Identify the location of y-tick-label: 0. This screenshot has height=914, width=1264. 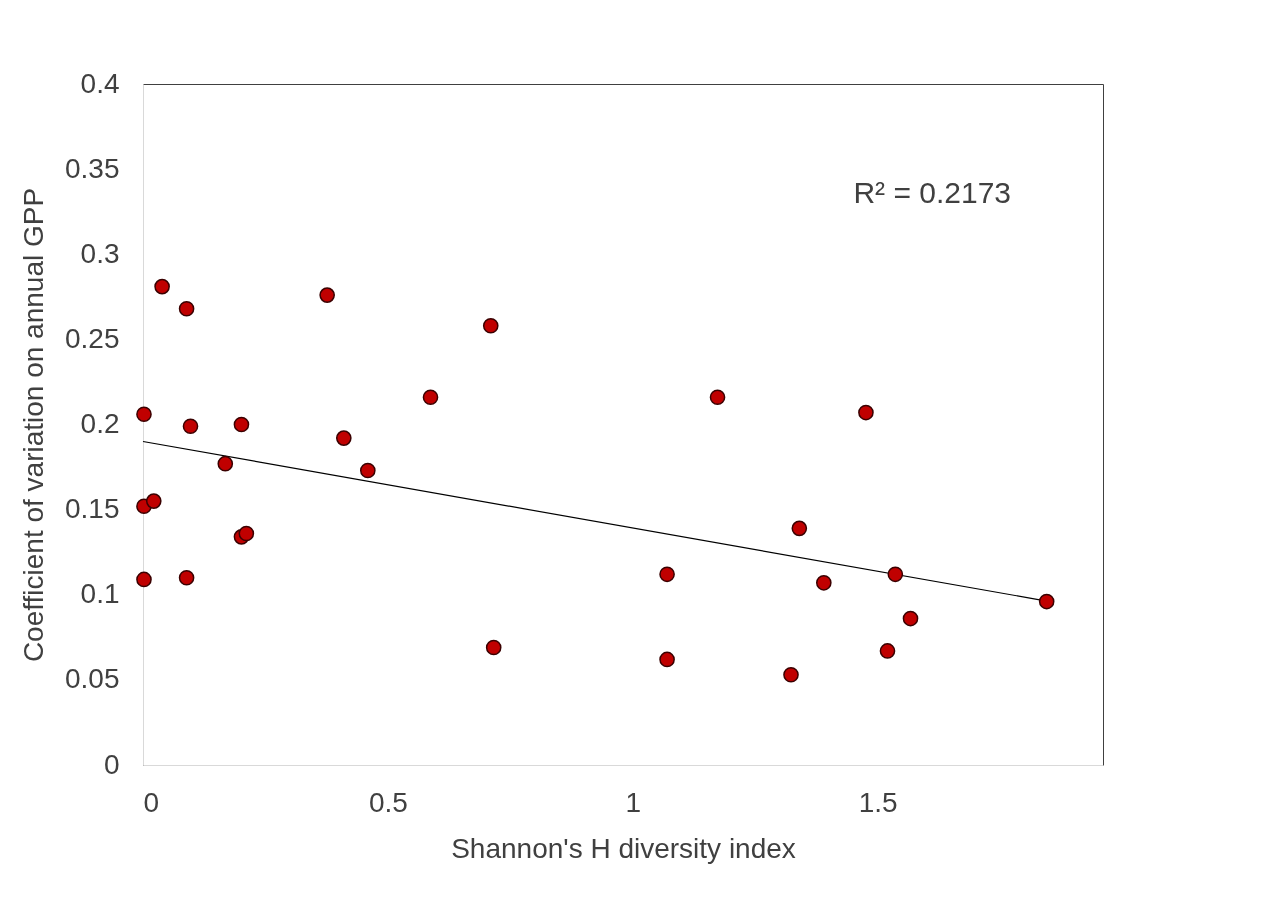
(111, 764).